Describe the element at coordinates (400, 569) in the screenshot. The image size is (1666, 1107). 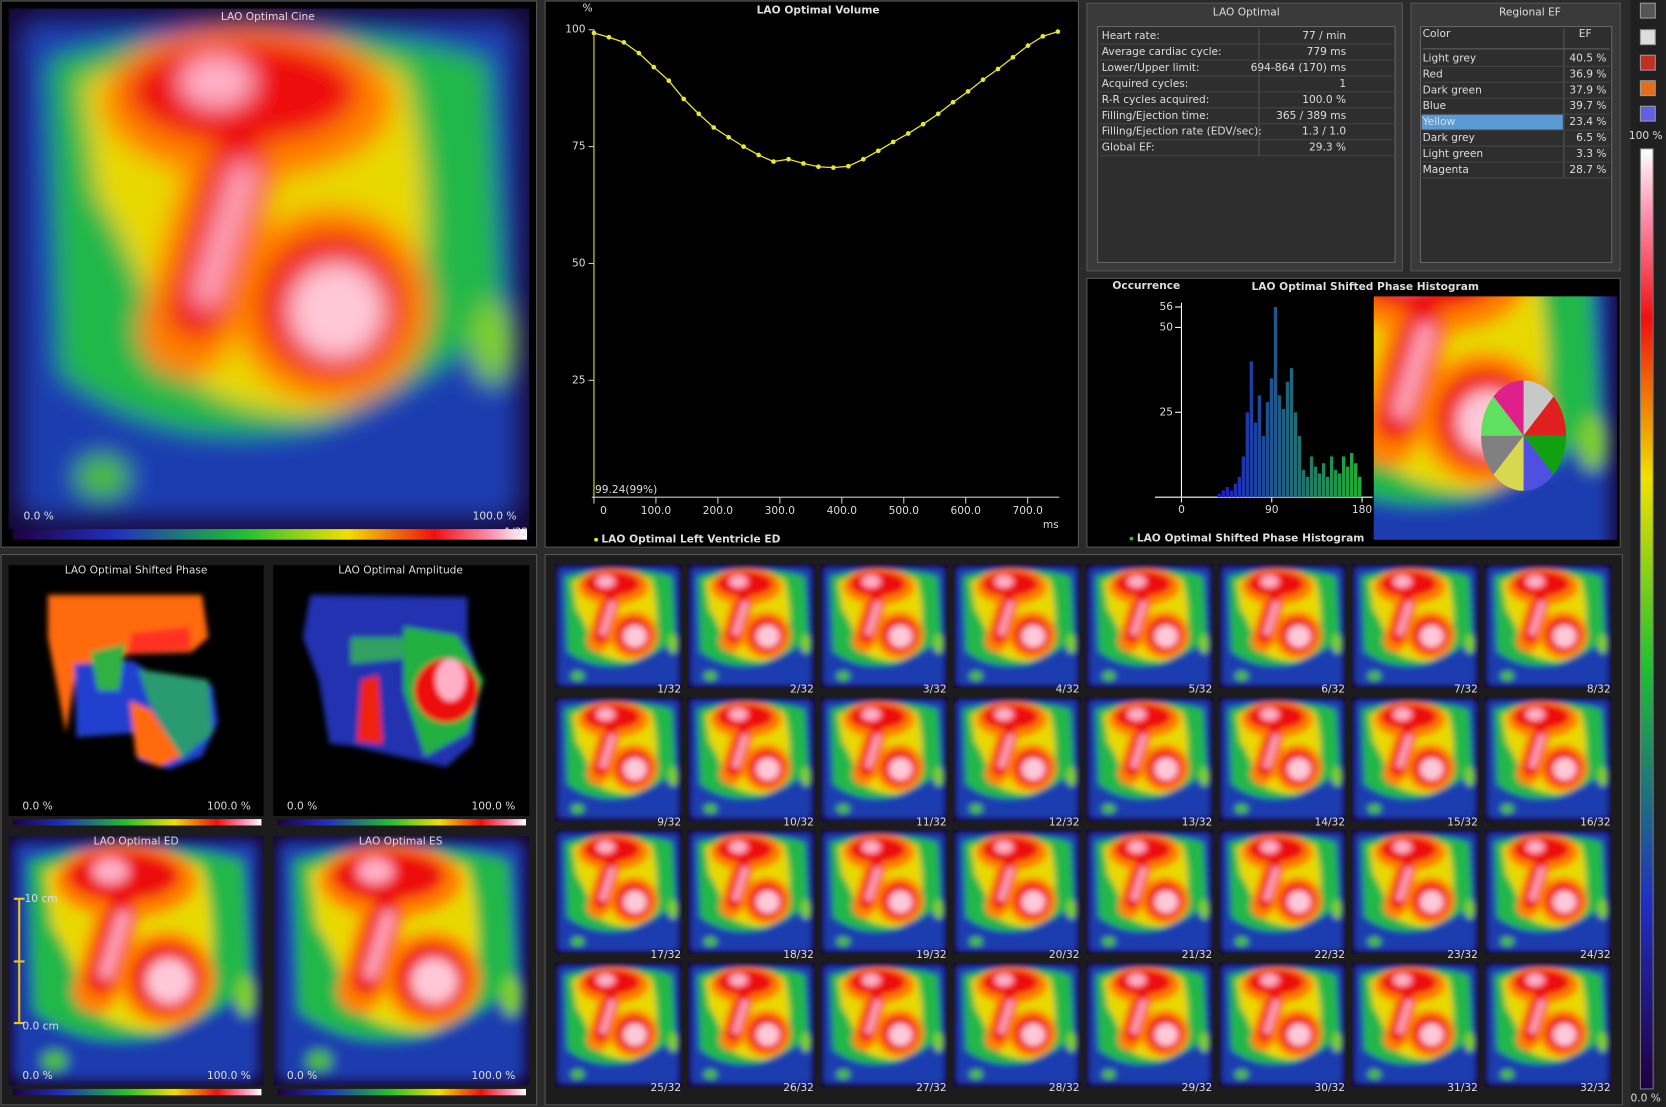
I see `panel-title: LAO Optimal Amplitude` at that location.